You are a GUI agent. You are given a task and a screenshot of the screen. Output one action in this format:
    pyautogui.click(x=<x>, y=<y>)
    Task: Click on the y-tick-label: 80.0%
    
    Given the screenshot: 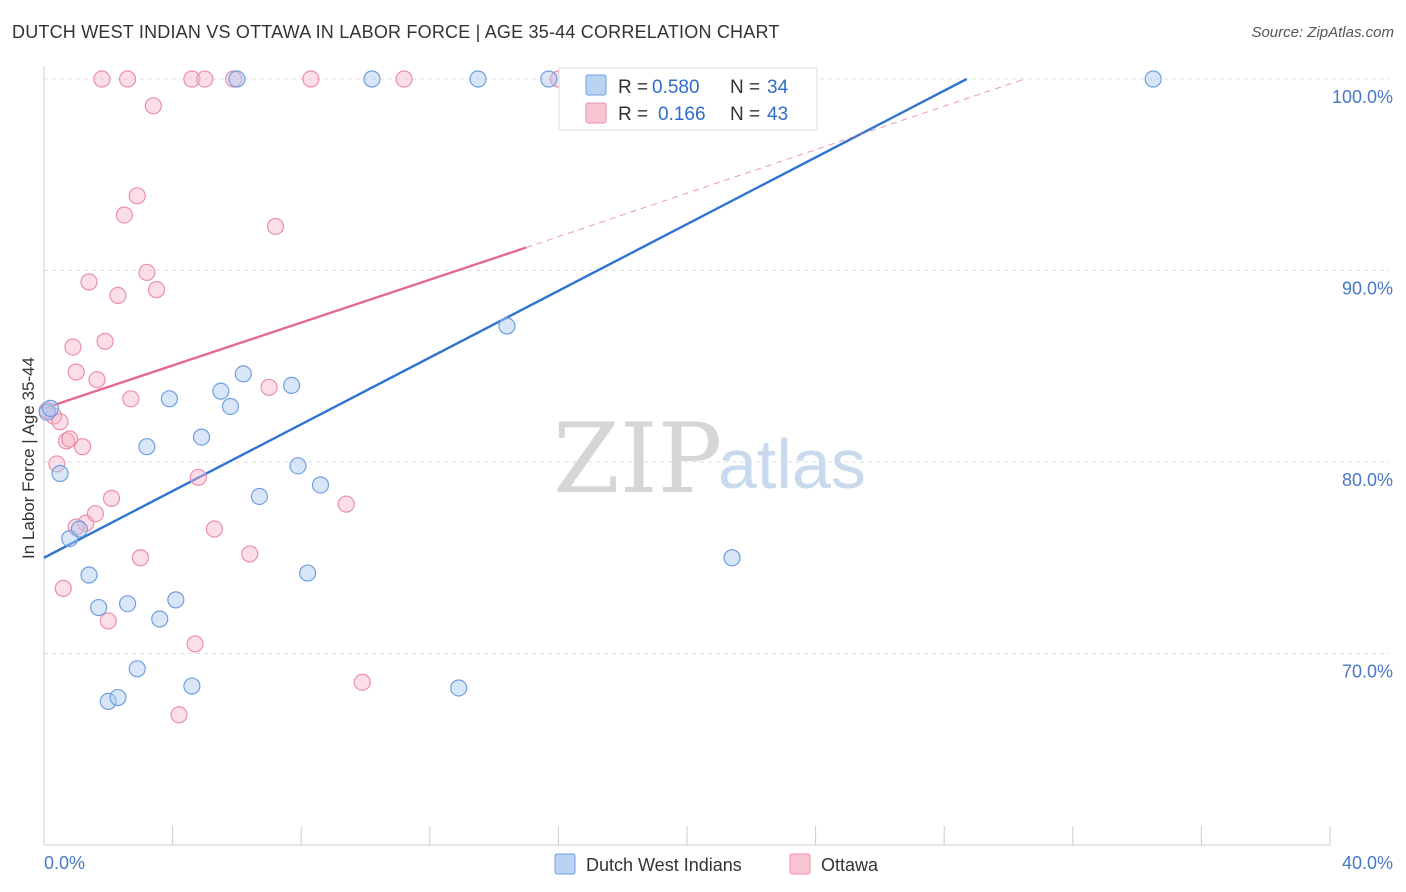 What is the action you would take?
    pyautogui.click(x=1367, y=480)
    